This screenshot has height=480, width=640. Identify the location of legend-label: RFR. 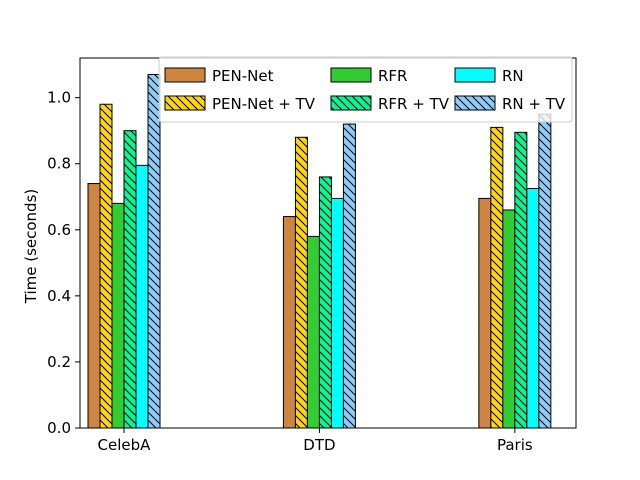
(392, 76).